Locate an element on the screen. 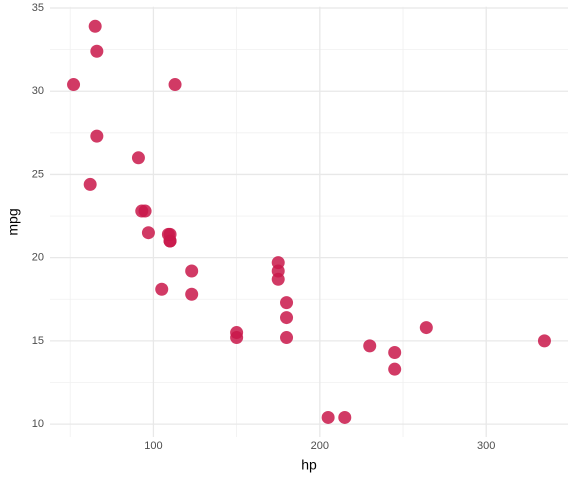  x-tick-label: 300 is located at coordinates (486, 446).